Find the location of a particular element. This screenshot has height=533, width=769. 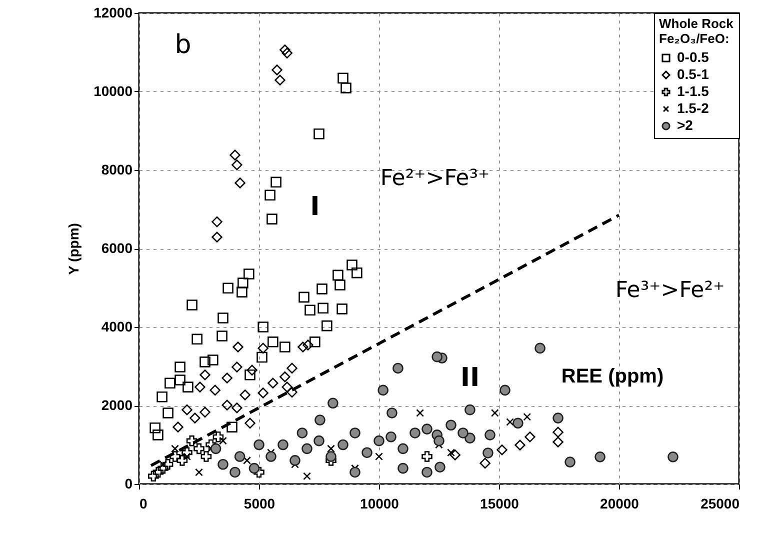

y-tick-label: 8000 is located at coordinates (117, 170).